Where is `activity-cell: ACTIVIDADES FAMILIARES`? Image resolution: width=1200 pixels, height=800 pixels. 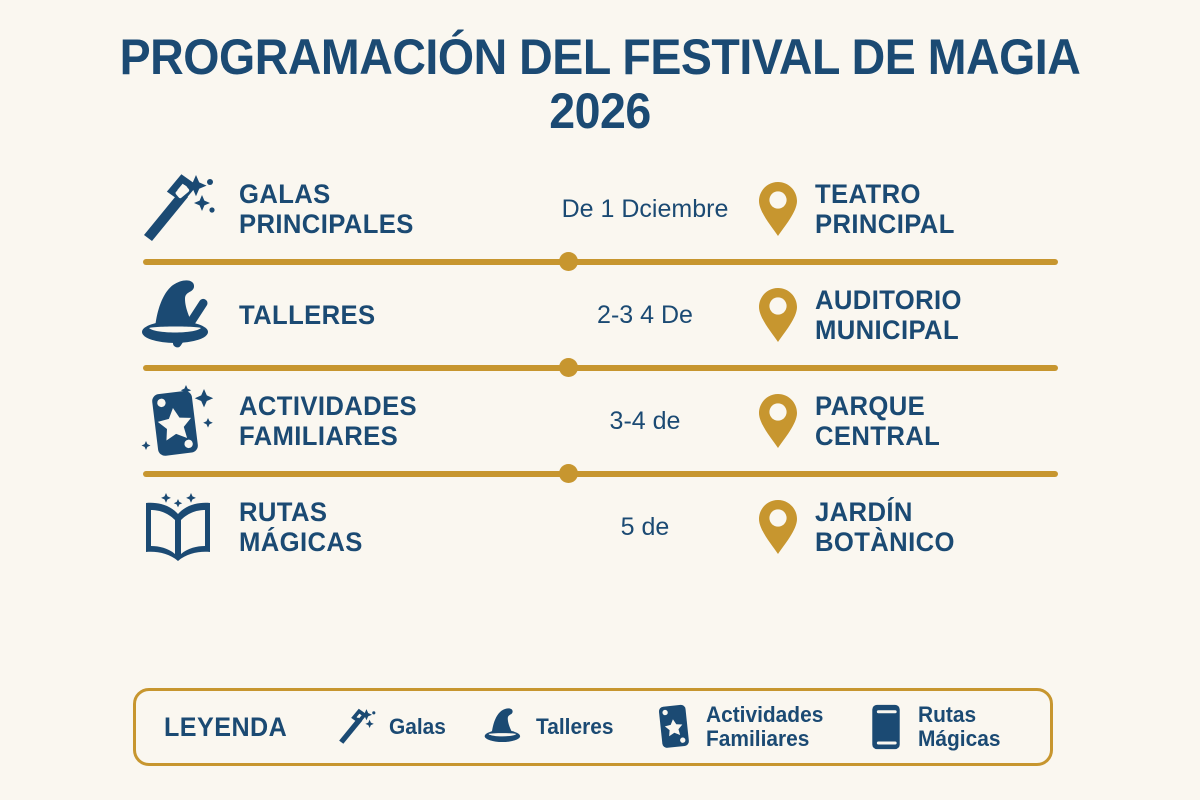
activity-cell: ACTIVIDADES FAMILIARES is located at coordinates (335, 421).